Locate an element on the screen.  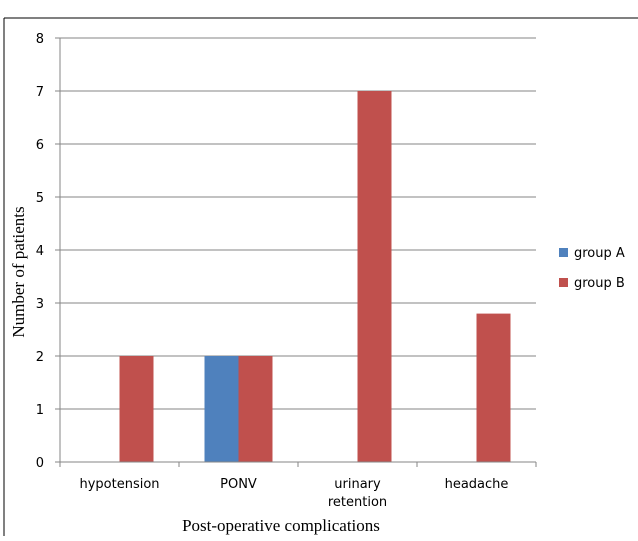
legend: group A group B is located at coordinates (592, 268).